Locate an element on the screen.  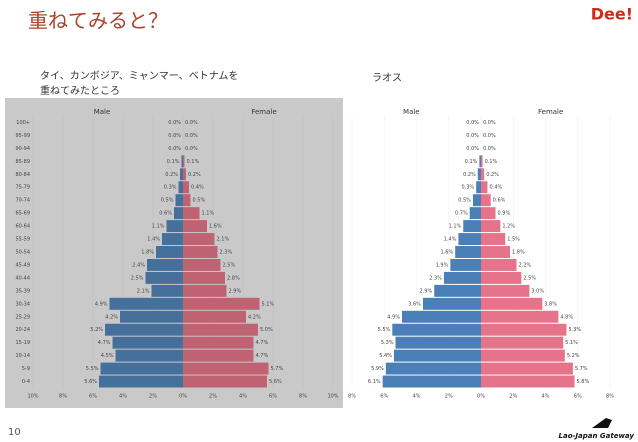
value-label: 6.1% is located at coordinates (374, 382).